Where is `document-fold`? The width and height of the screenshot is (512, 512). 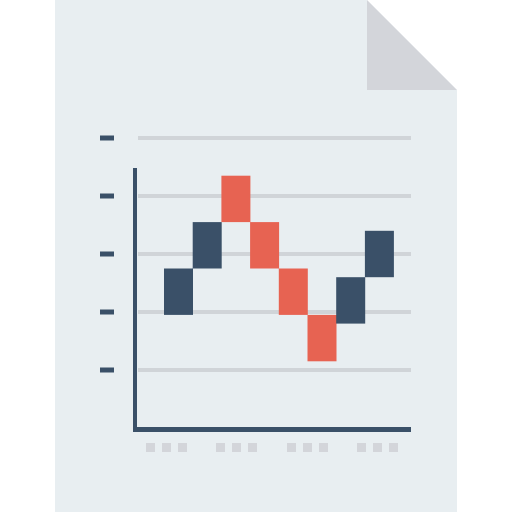 document-fold is located at coordinates (412, 45).